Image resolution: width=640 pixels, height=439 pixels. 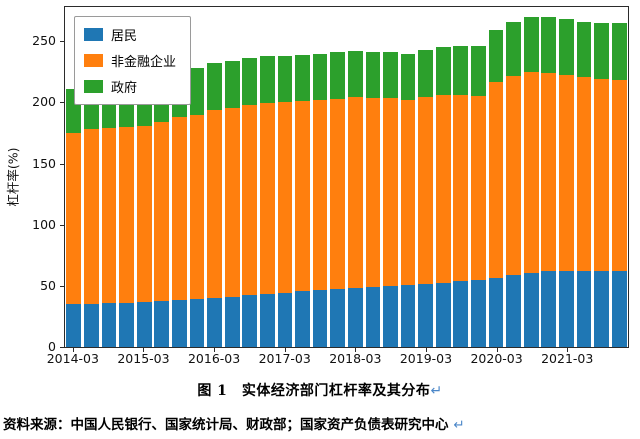 I want to click on legend-swatch, so click(x=93, y=60).